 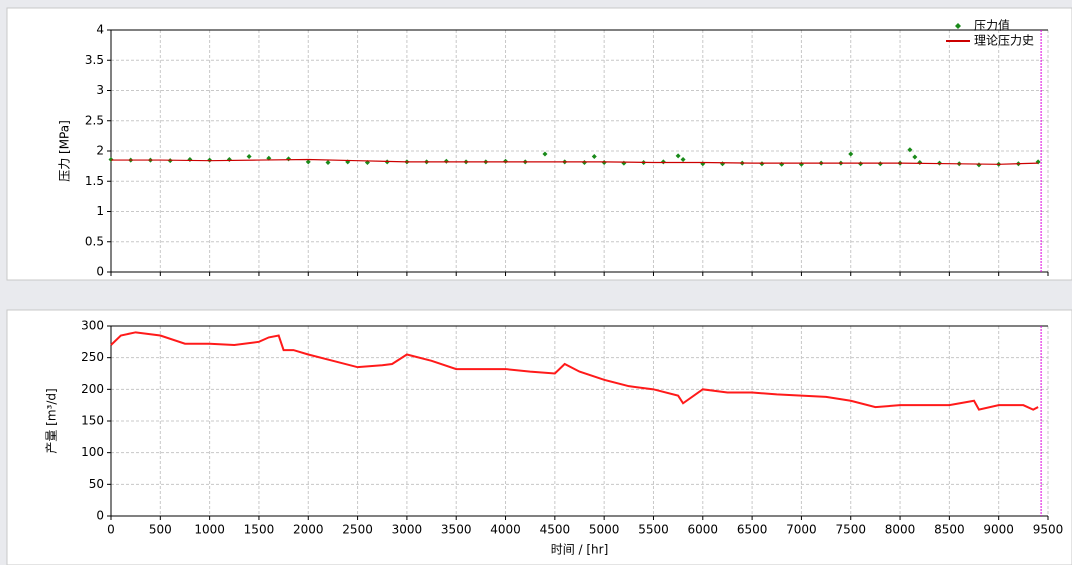 What do you see at coordinates (357, 530) in the screenshot?
I see `x-tick-label: 2500` at bounding box center [357, 530].